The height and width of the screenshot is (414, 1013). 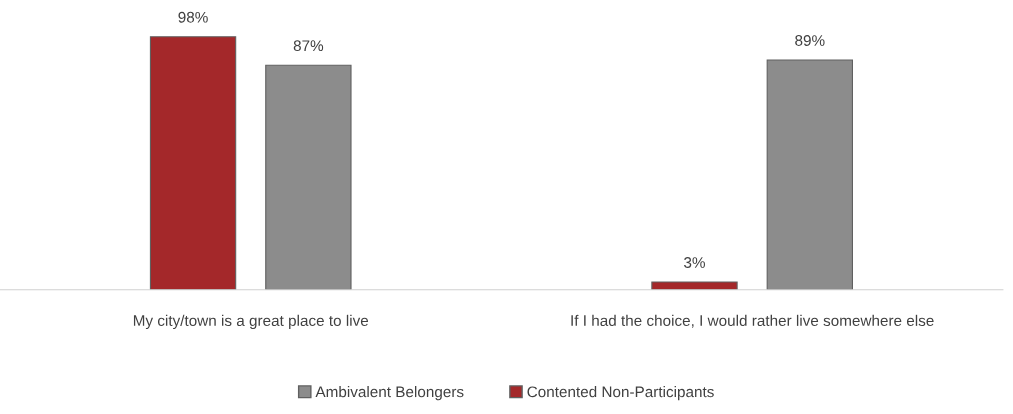 I want to click on x-tick-label: If I had the choice, I would rather live somewhere else, so click(x=752, y=321).